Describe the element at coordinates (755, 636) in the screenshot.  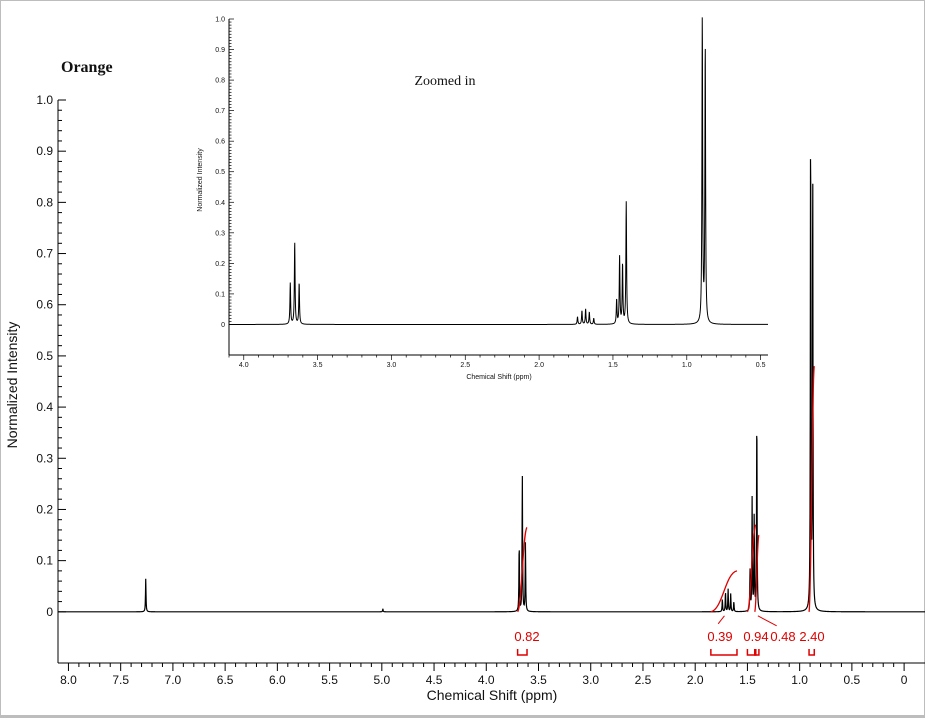
I see `integral-label: 0.94` at that location.